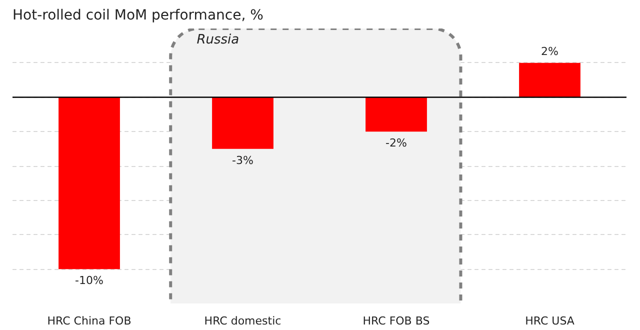 This screenshot has height=330, width=640. What do you see at coordinates (89, 321) in the screenshot?
I see `x-tick-label: HRC China FOB` at bounding box center [89, 321].